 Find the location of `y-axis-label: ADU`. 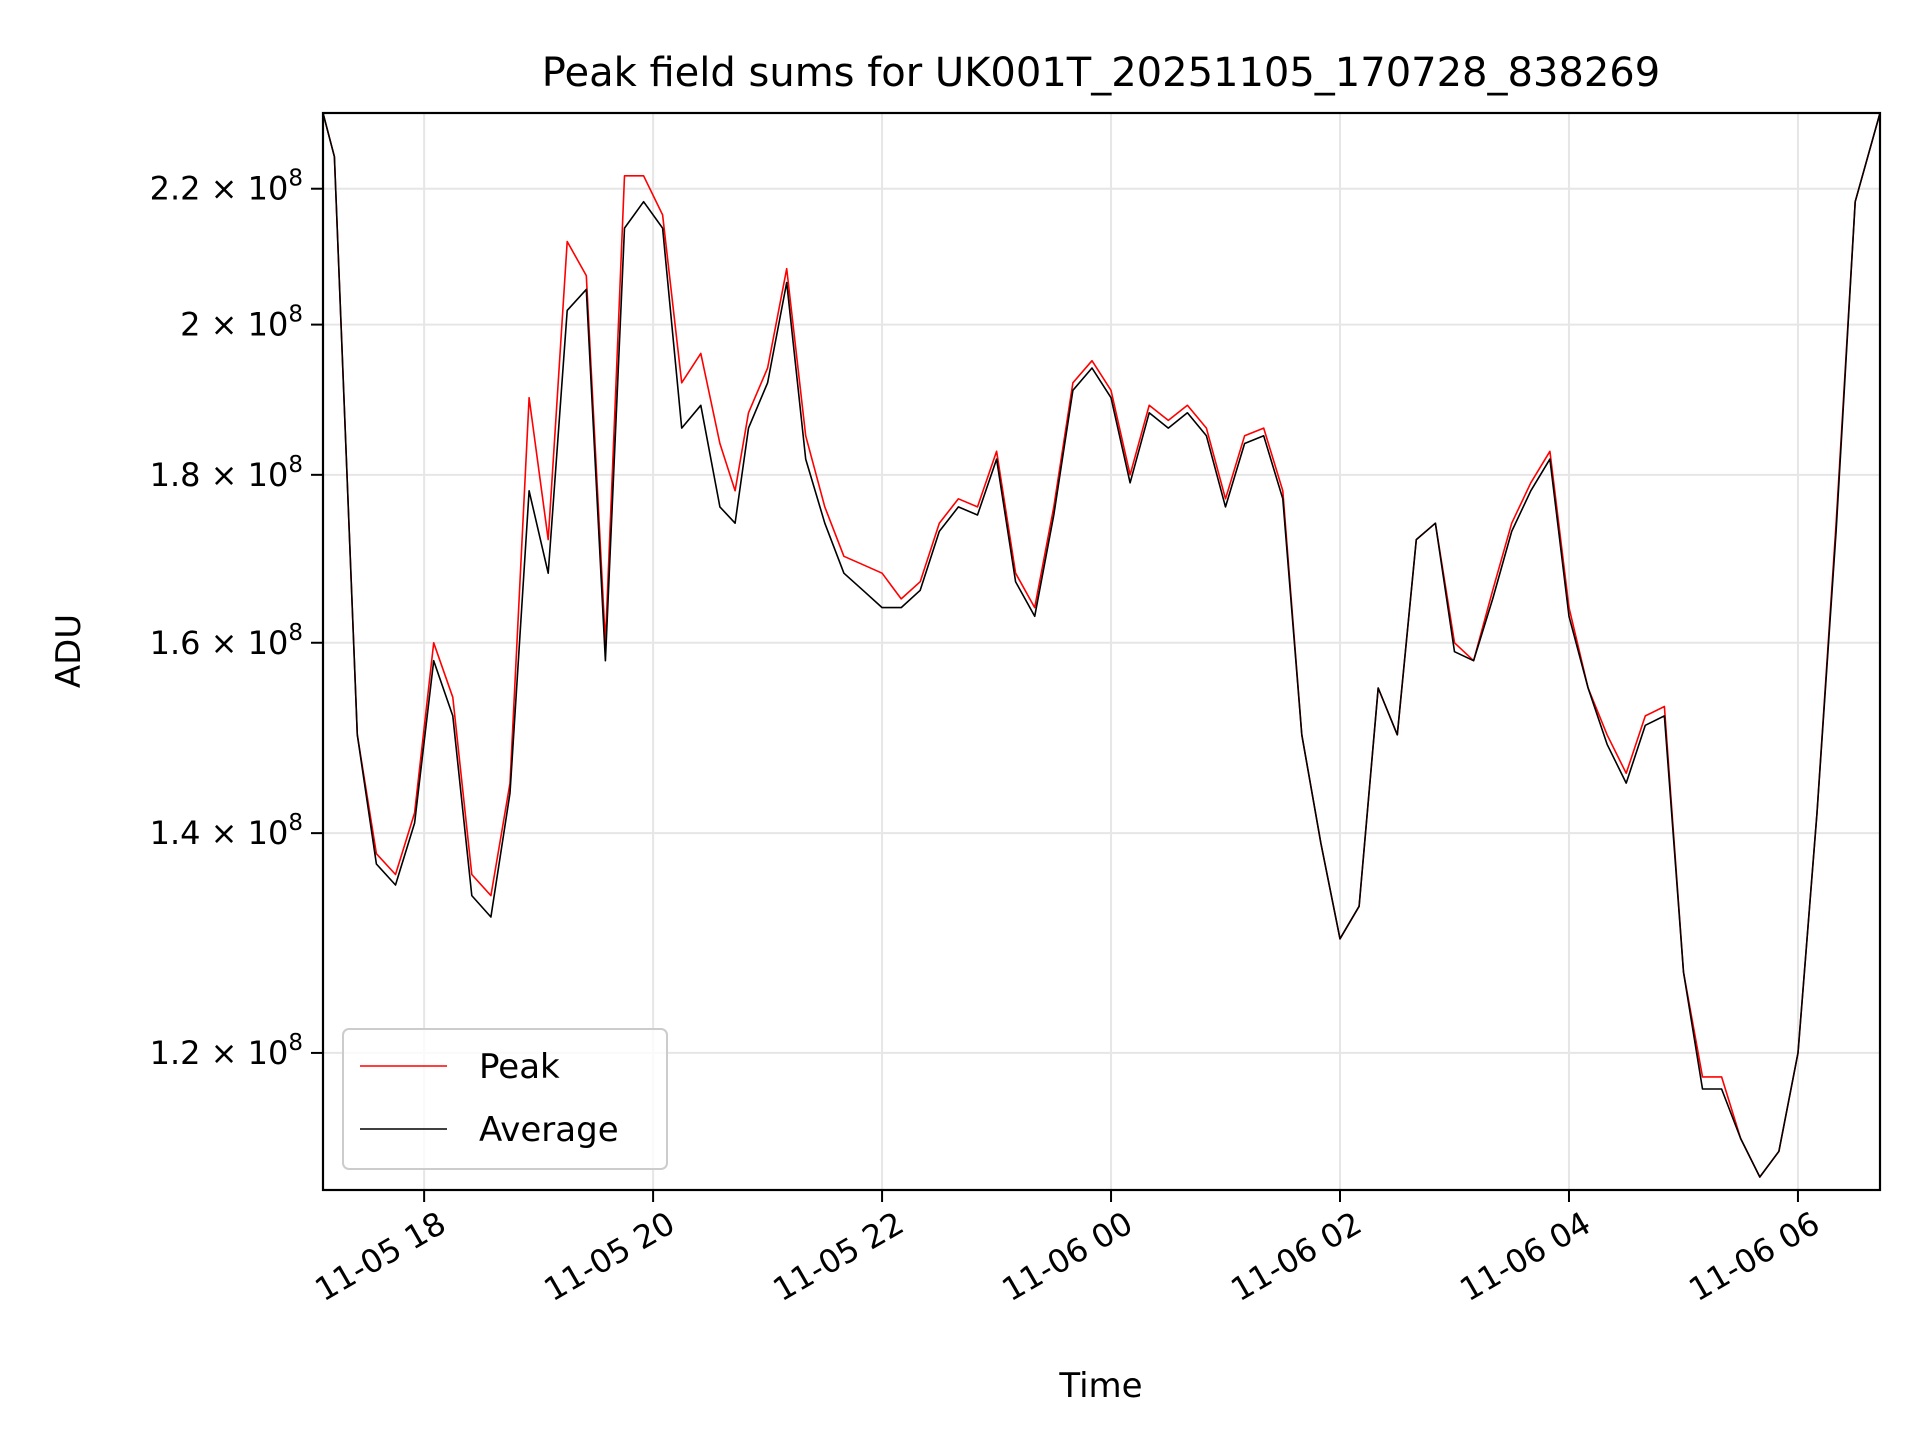

y-axis-label: ADU is located at coordinates (69, 651).